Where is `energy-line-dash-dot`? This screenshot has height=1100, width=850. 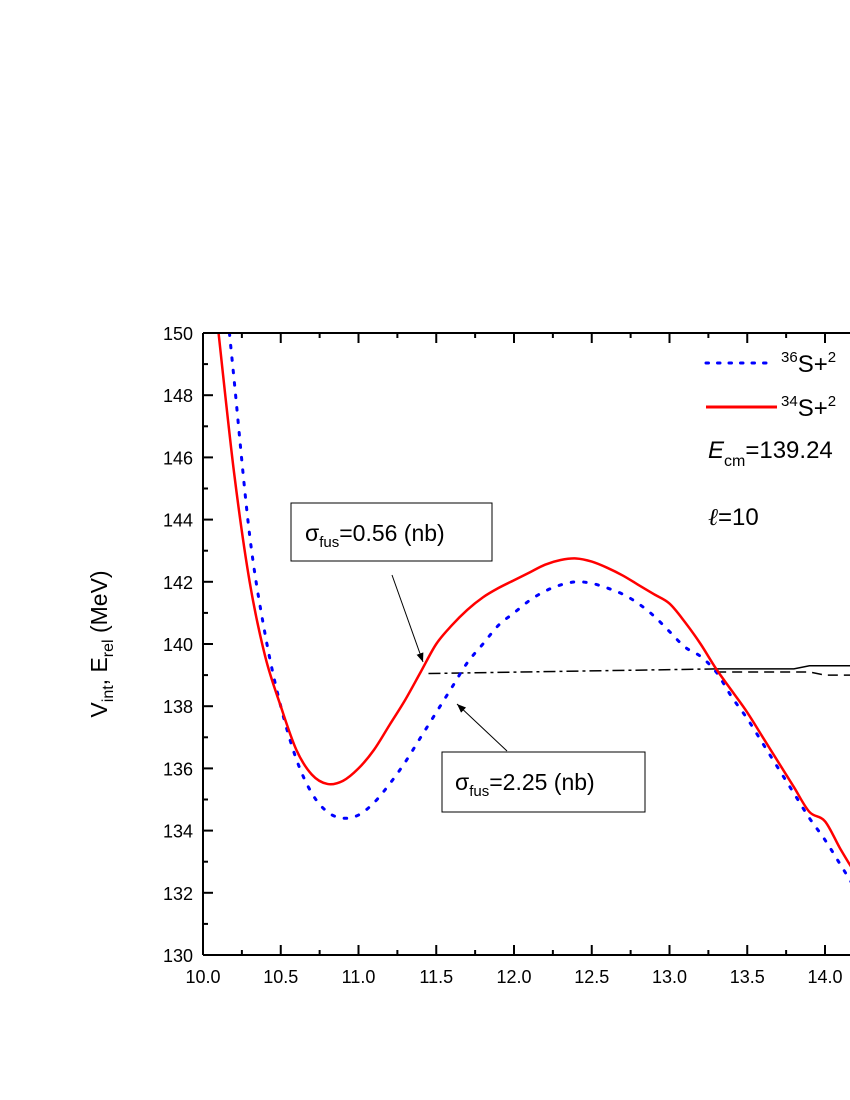 energy-line-dash-dot is located at coordinates (572, 671).